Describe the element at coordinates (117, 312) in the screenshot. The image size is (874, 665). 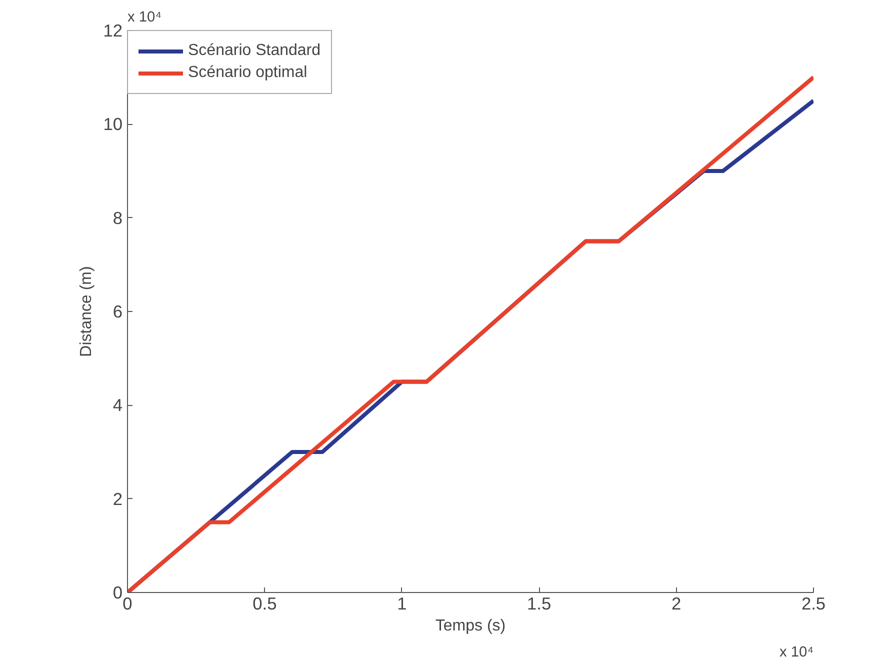
I see `y-tick-label: 6` at that location.